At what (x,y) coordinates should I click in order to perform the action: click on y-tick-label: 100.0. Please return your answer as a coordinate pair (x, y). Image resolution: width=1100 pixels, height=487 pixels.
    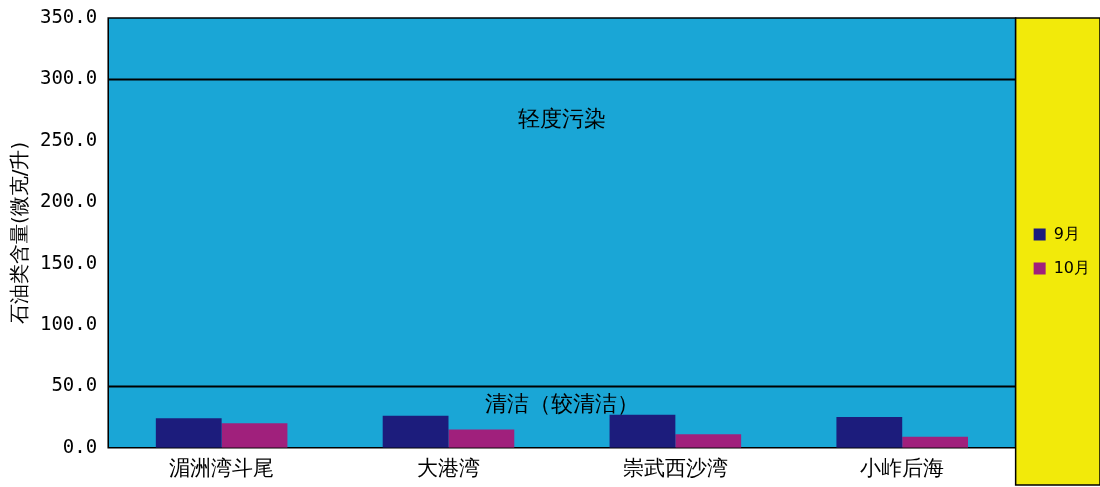
    Looking at the image, I should click on (68, 322).